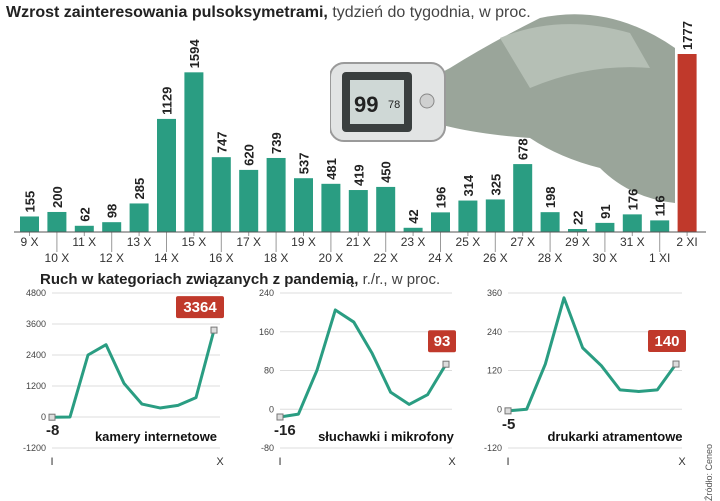  What do you see at coordinates (221, 142) in the screenshot?
I see `bar-value-label: 747` at bounding box center [221, 142].